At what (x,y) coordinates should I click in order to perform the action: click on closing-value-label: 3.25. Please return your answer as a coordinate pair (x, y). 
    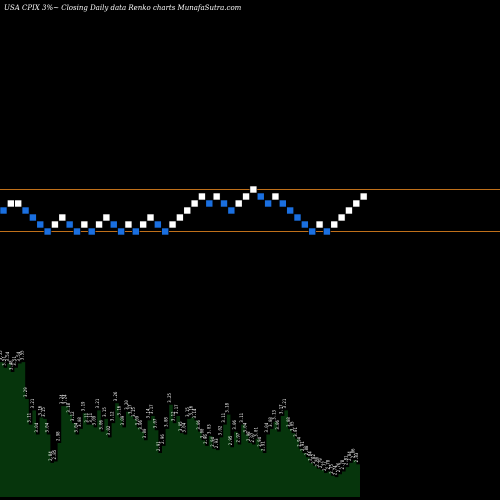
    Looking at the image, I should click on (169, 397).